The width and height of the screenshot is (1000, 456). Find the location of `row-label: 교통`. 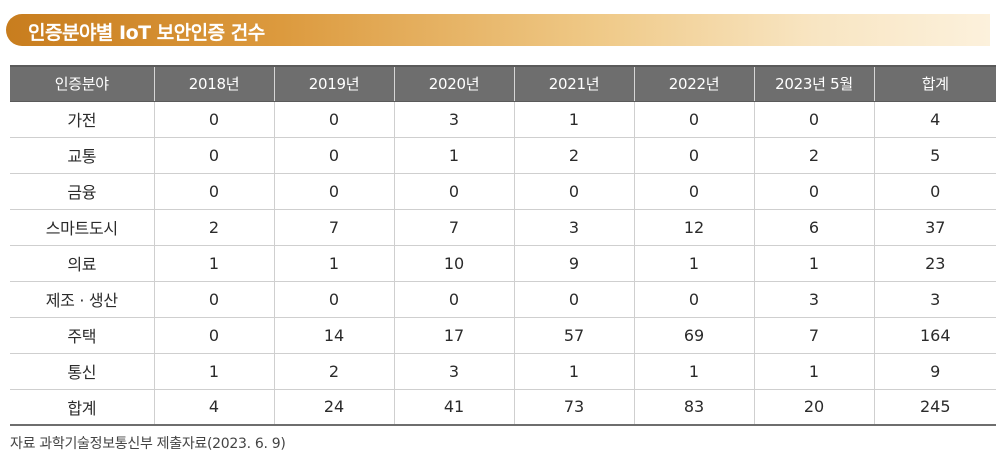

row-label: 교통 is located at coordinates (82, 155).